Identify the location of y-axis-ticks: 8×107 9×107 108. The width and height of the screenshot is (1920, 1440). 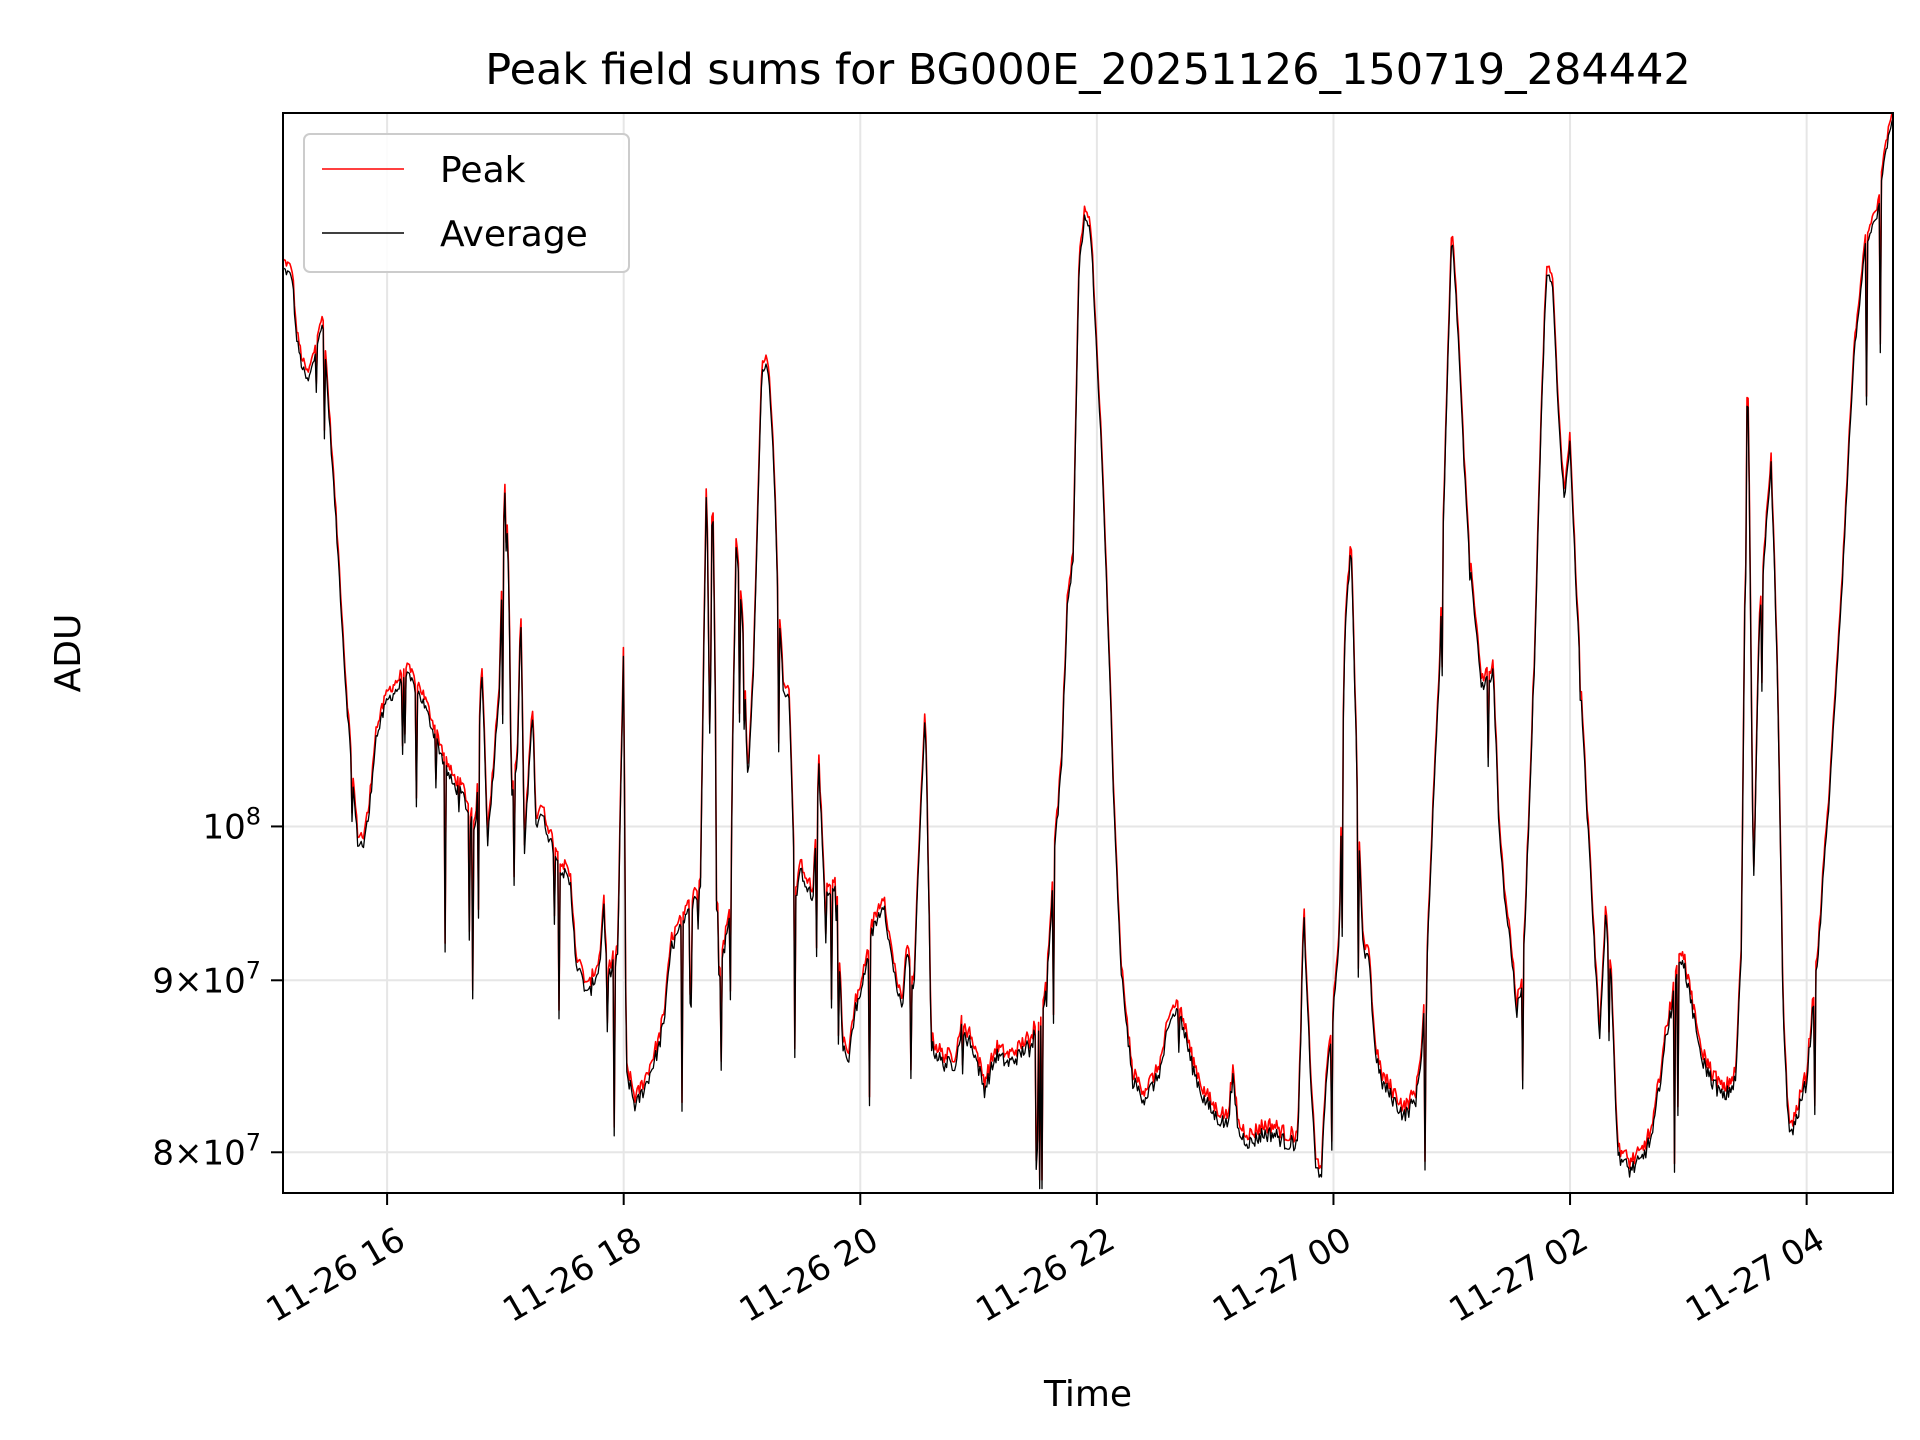
(217, 987).